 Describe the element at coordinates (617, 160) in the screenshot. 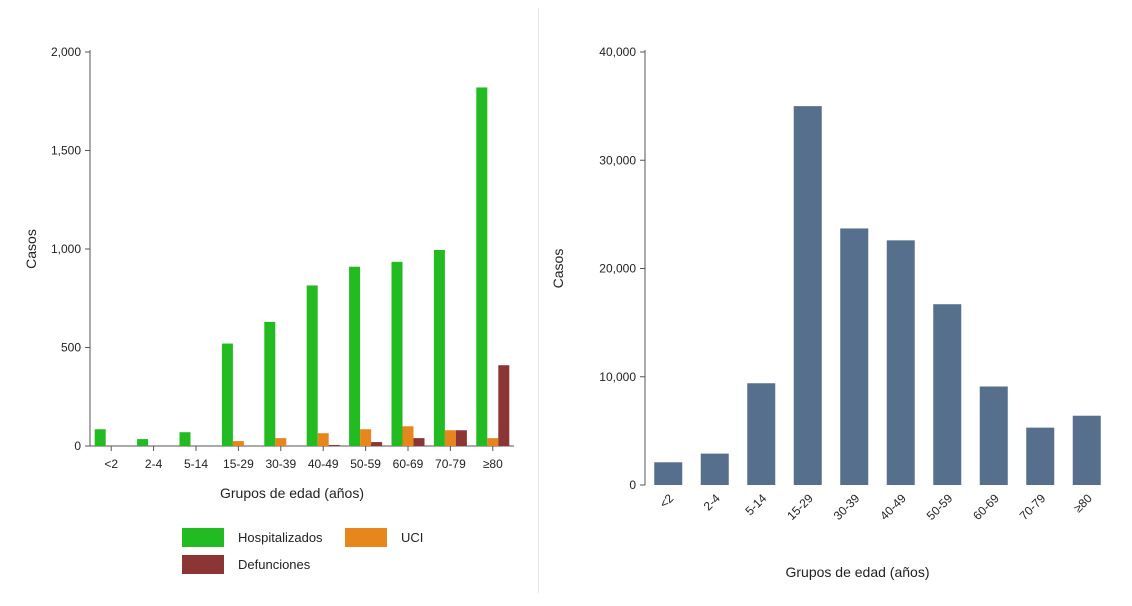

I see `right-y-tick-label: 30,000` at that location.